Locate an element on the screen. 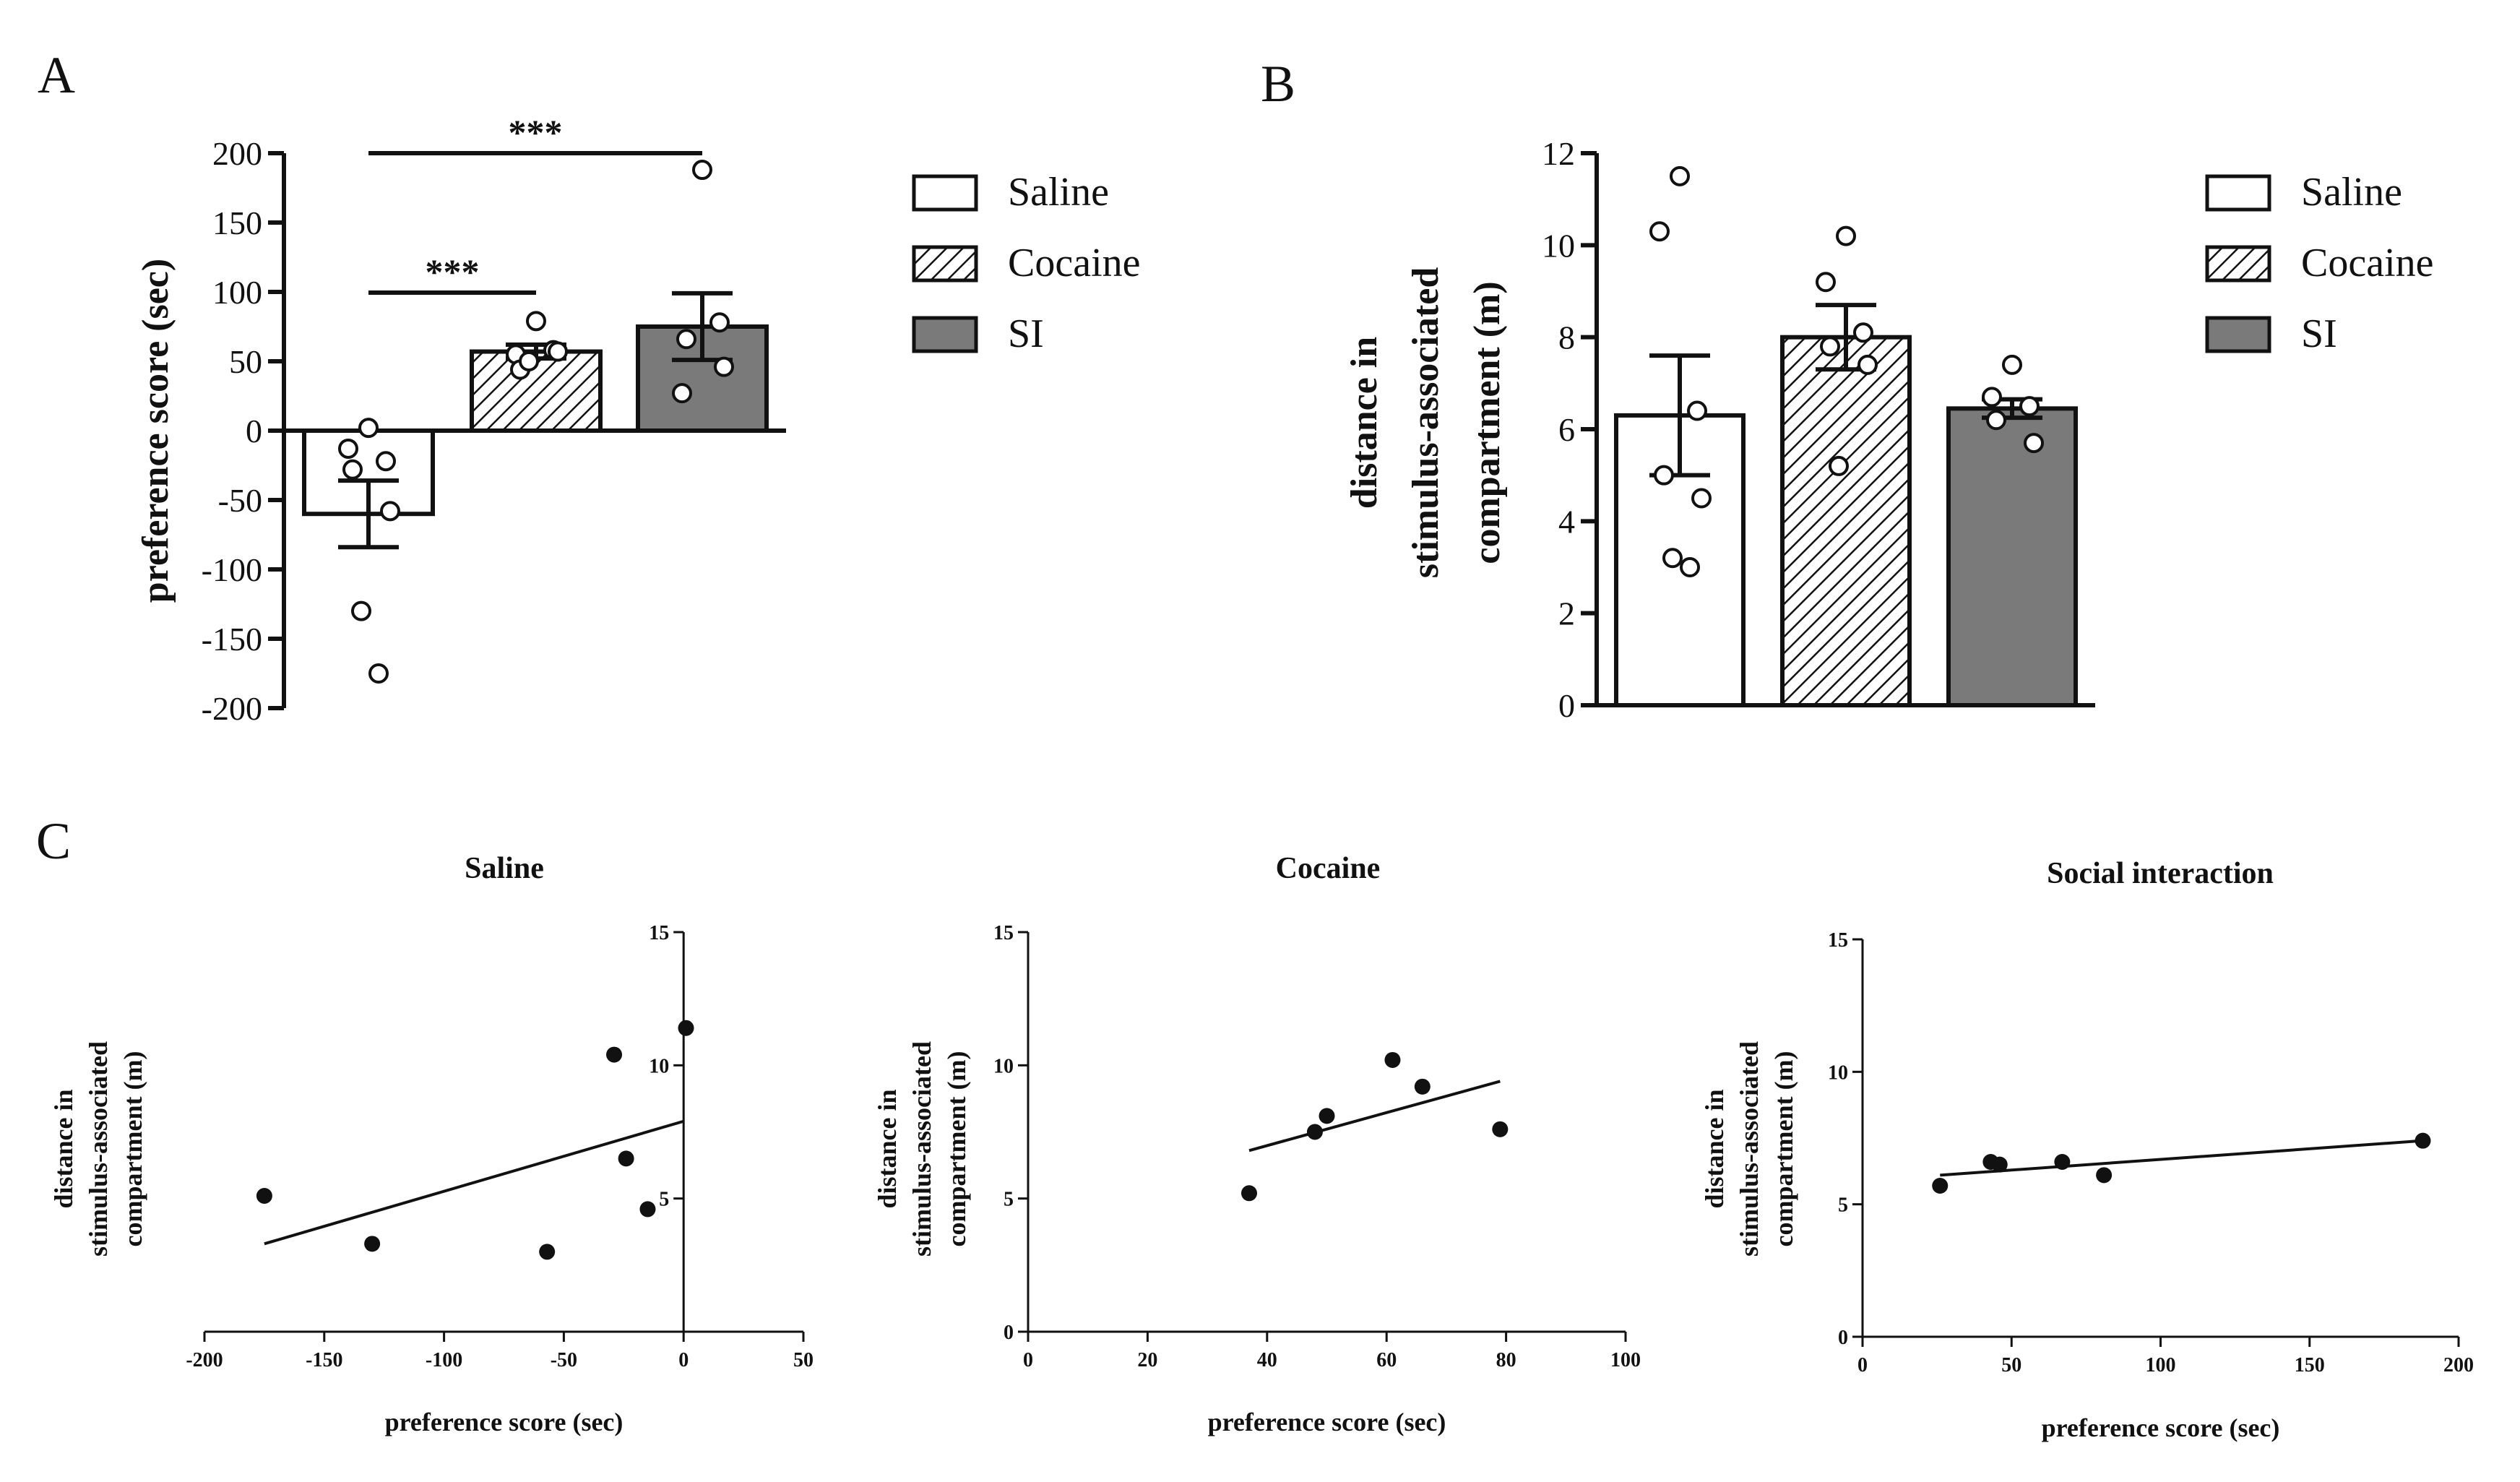 The image size is (2520, 1482). panel-c-social-interaction-x-tick-label: 50 is located at coordinates (2011, 1365).